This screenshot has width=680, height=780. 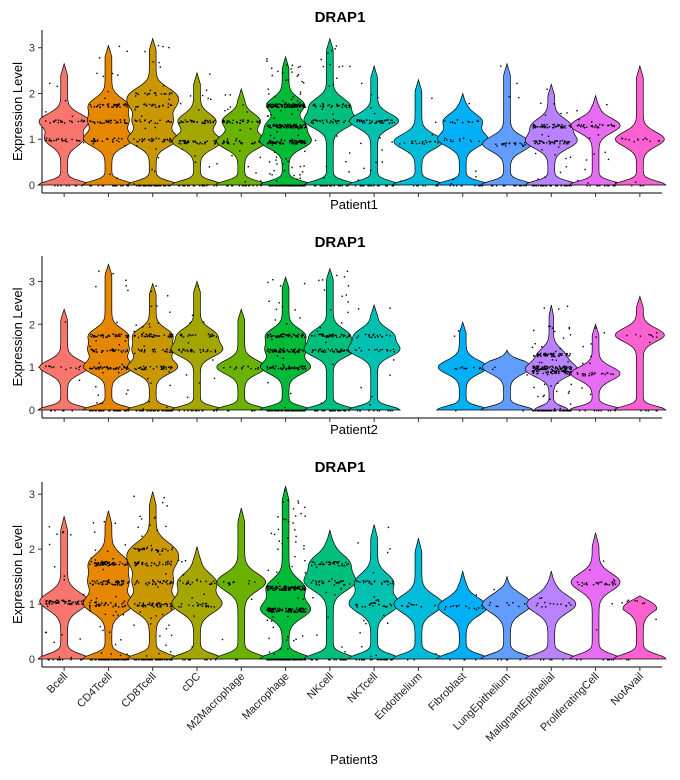 I want to click on points-M2Macrophage, so click(x=241, y=140).